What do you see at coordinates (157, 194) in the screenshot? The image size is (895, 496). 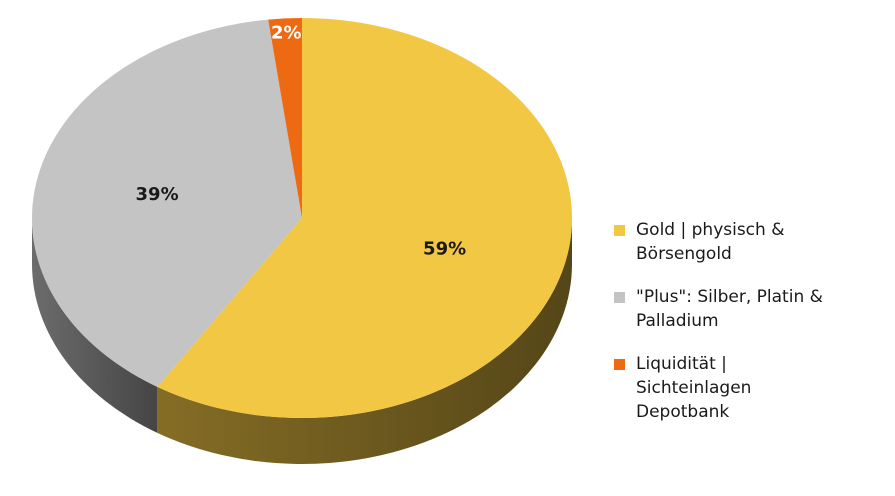 I see `slice-label-1: 39%` at bounding box center [157, 194].